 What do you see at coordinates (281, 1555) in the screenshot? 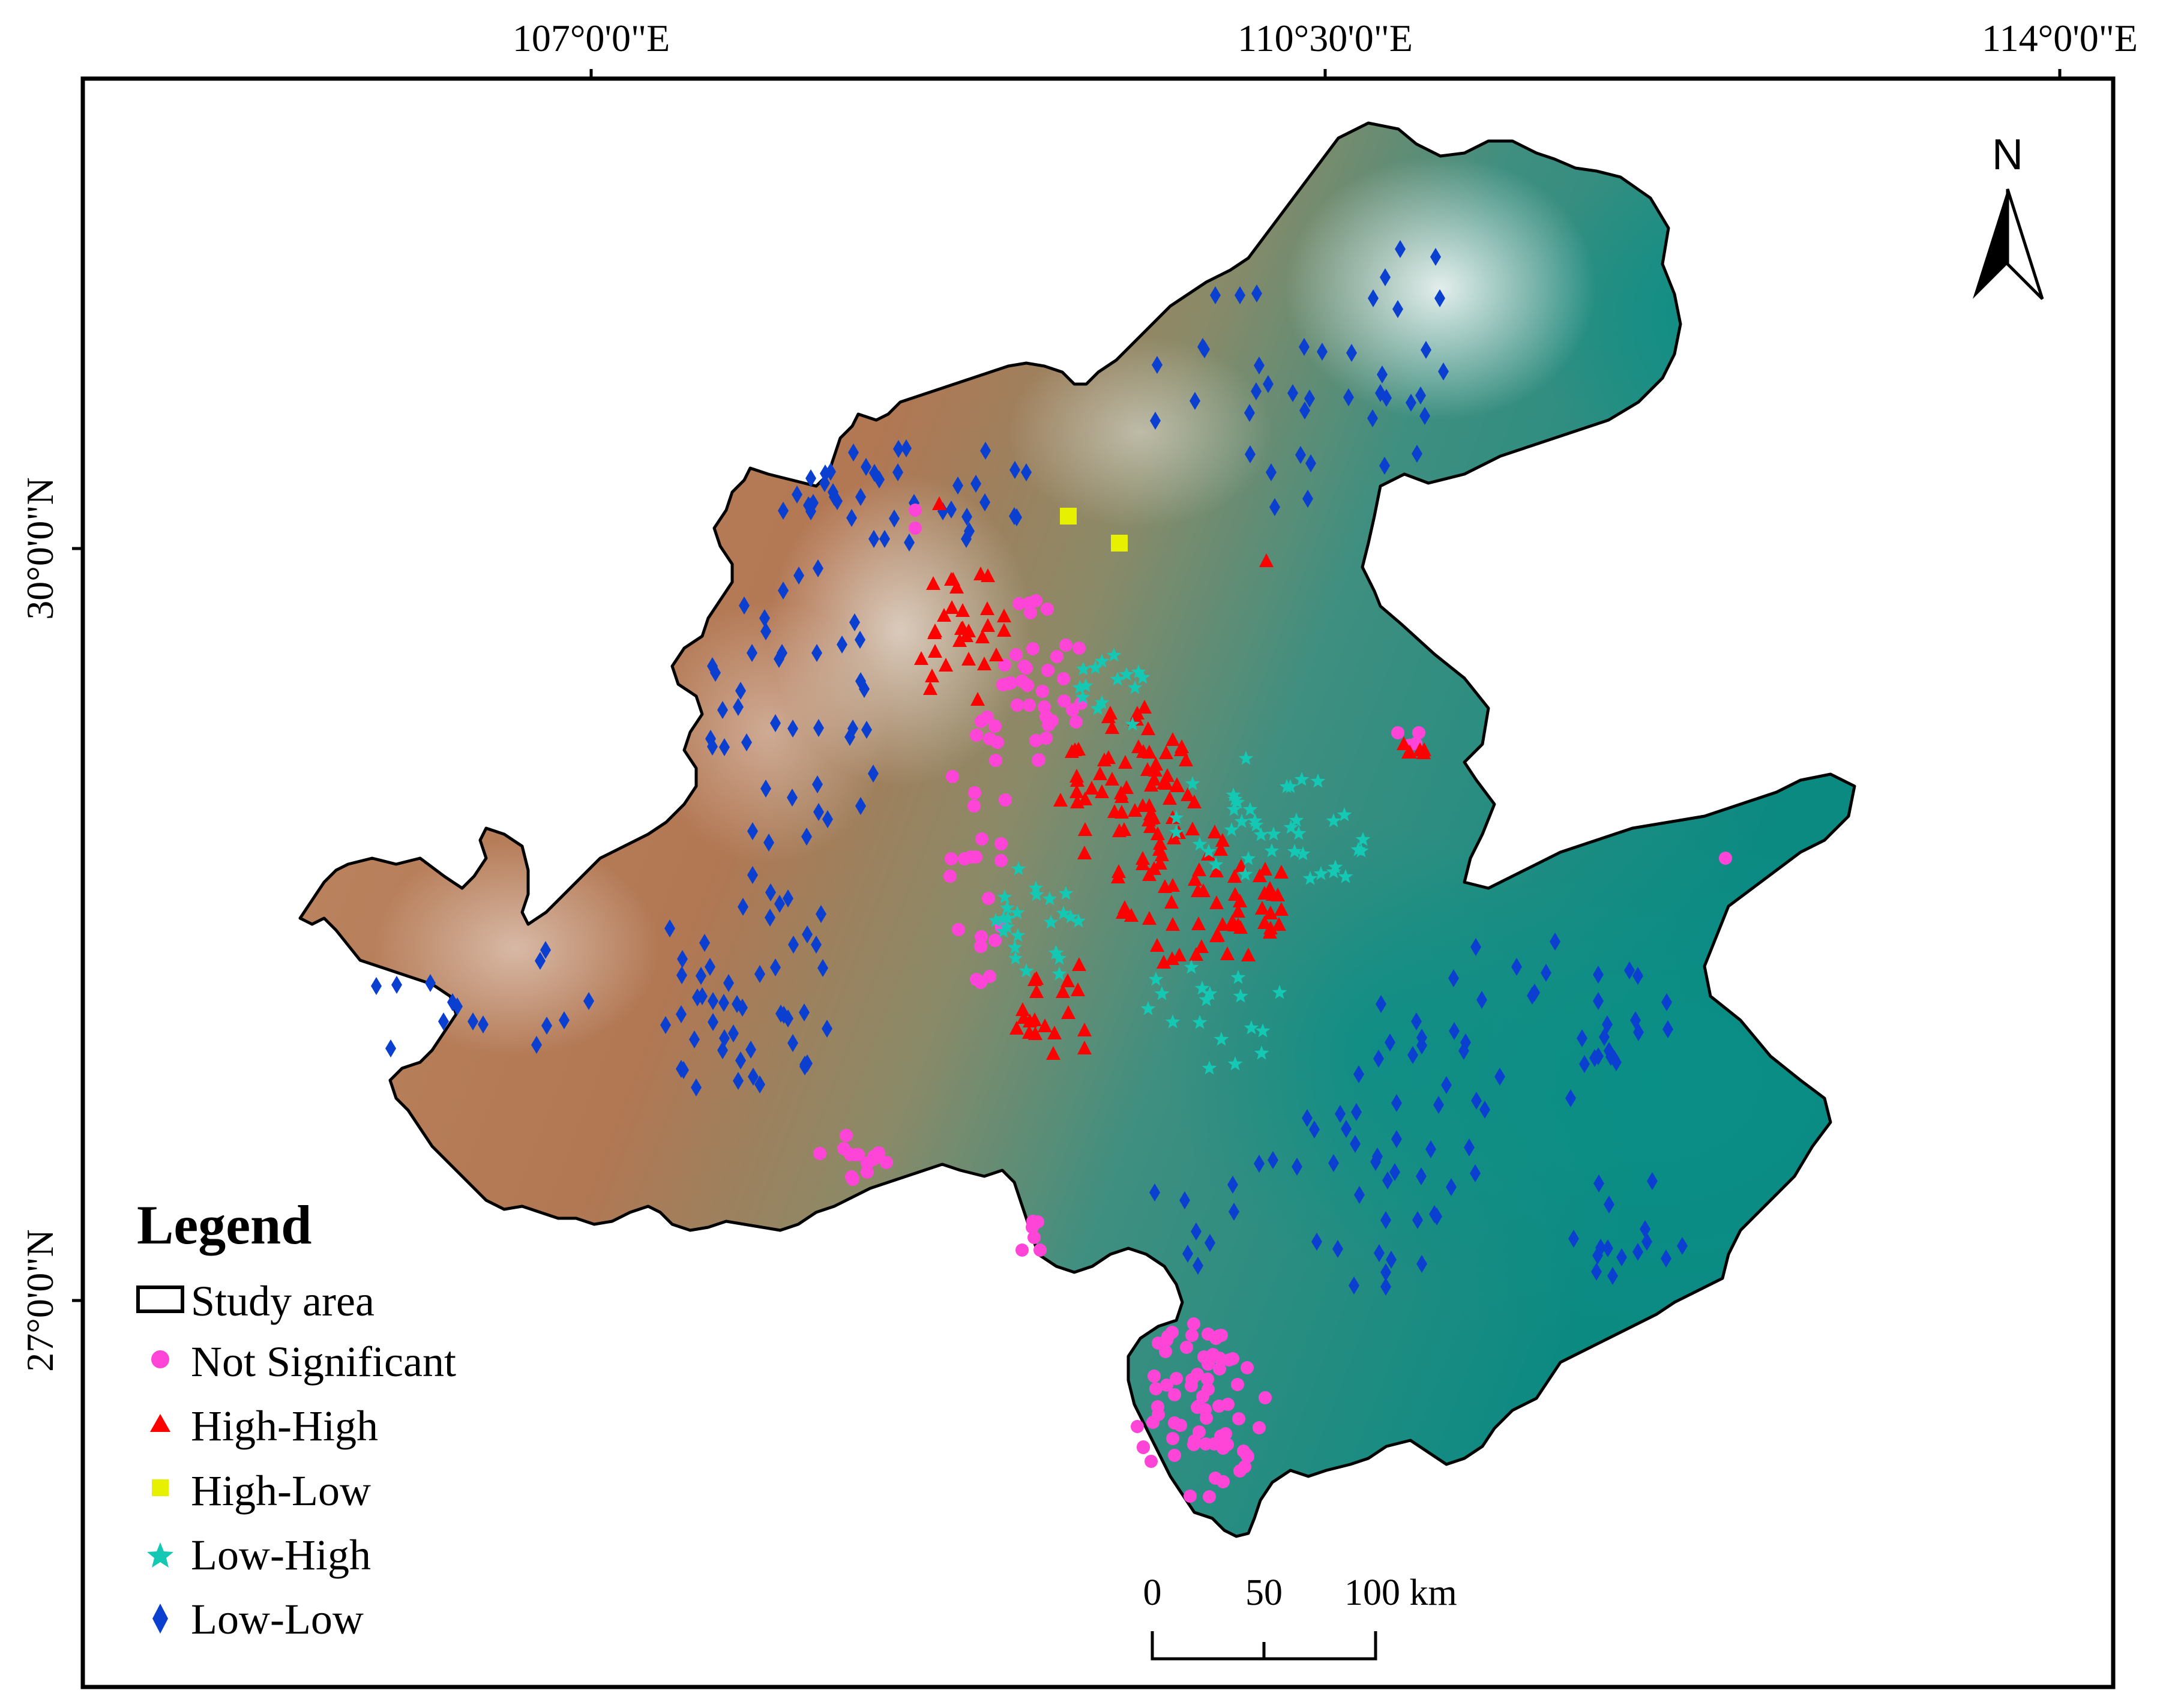
I see `legend-label-low-high: Low-High` at bounding box center [281, 1555].